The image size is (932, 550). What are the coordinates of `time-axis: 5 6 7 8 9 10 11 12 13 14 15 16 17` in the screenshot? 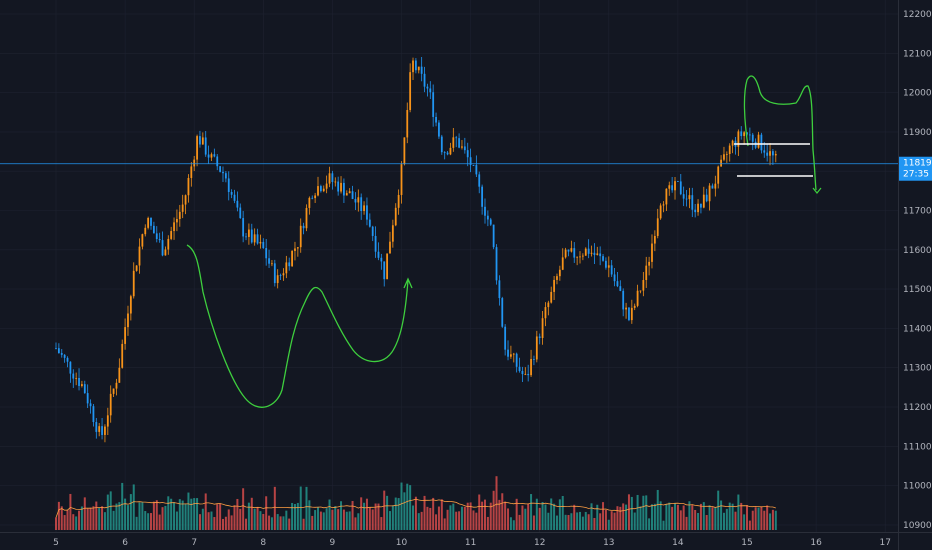 It's located at (466, 540).